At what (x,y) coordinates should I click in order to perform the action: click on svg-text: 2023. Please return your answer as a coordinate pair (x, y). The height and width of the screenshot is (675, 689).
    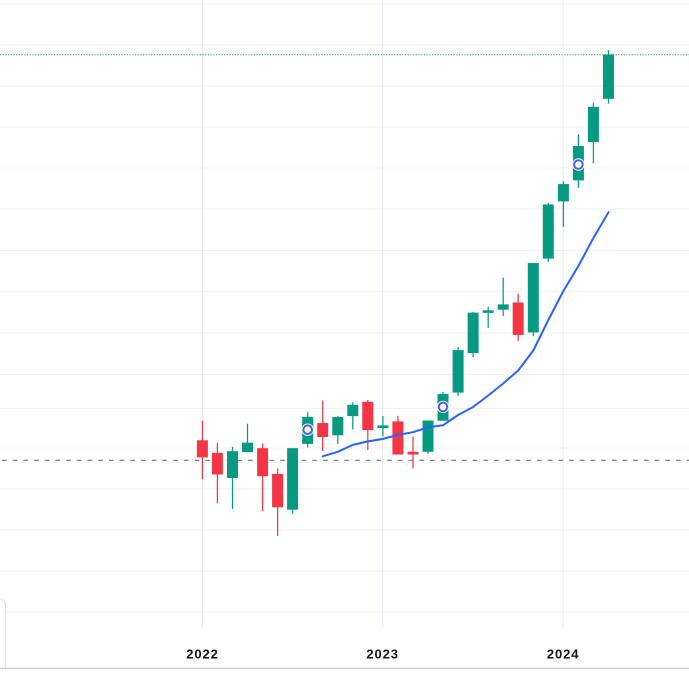
    Looking at the image, I should click on (382, 654).